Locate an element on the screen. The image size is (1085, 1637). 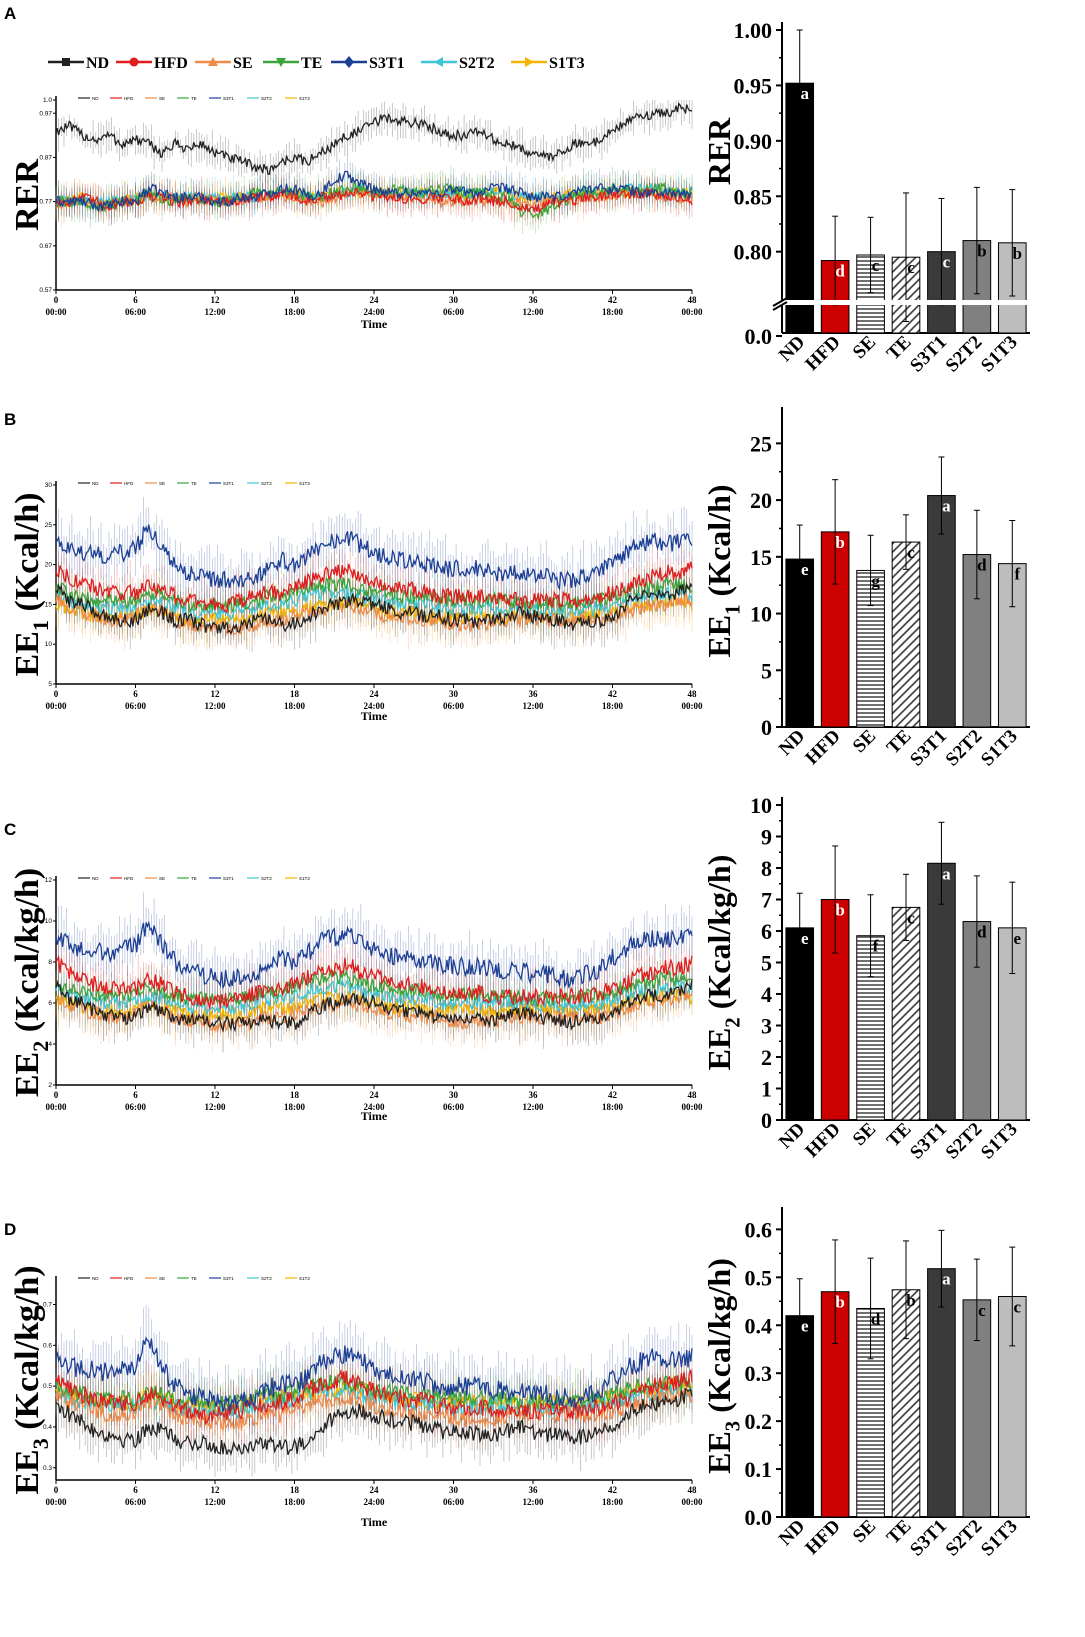
x-time-label: 00:00 is located at coordinates (56, 706).